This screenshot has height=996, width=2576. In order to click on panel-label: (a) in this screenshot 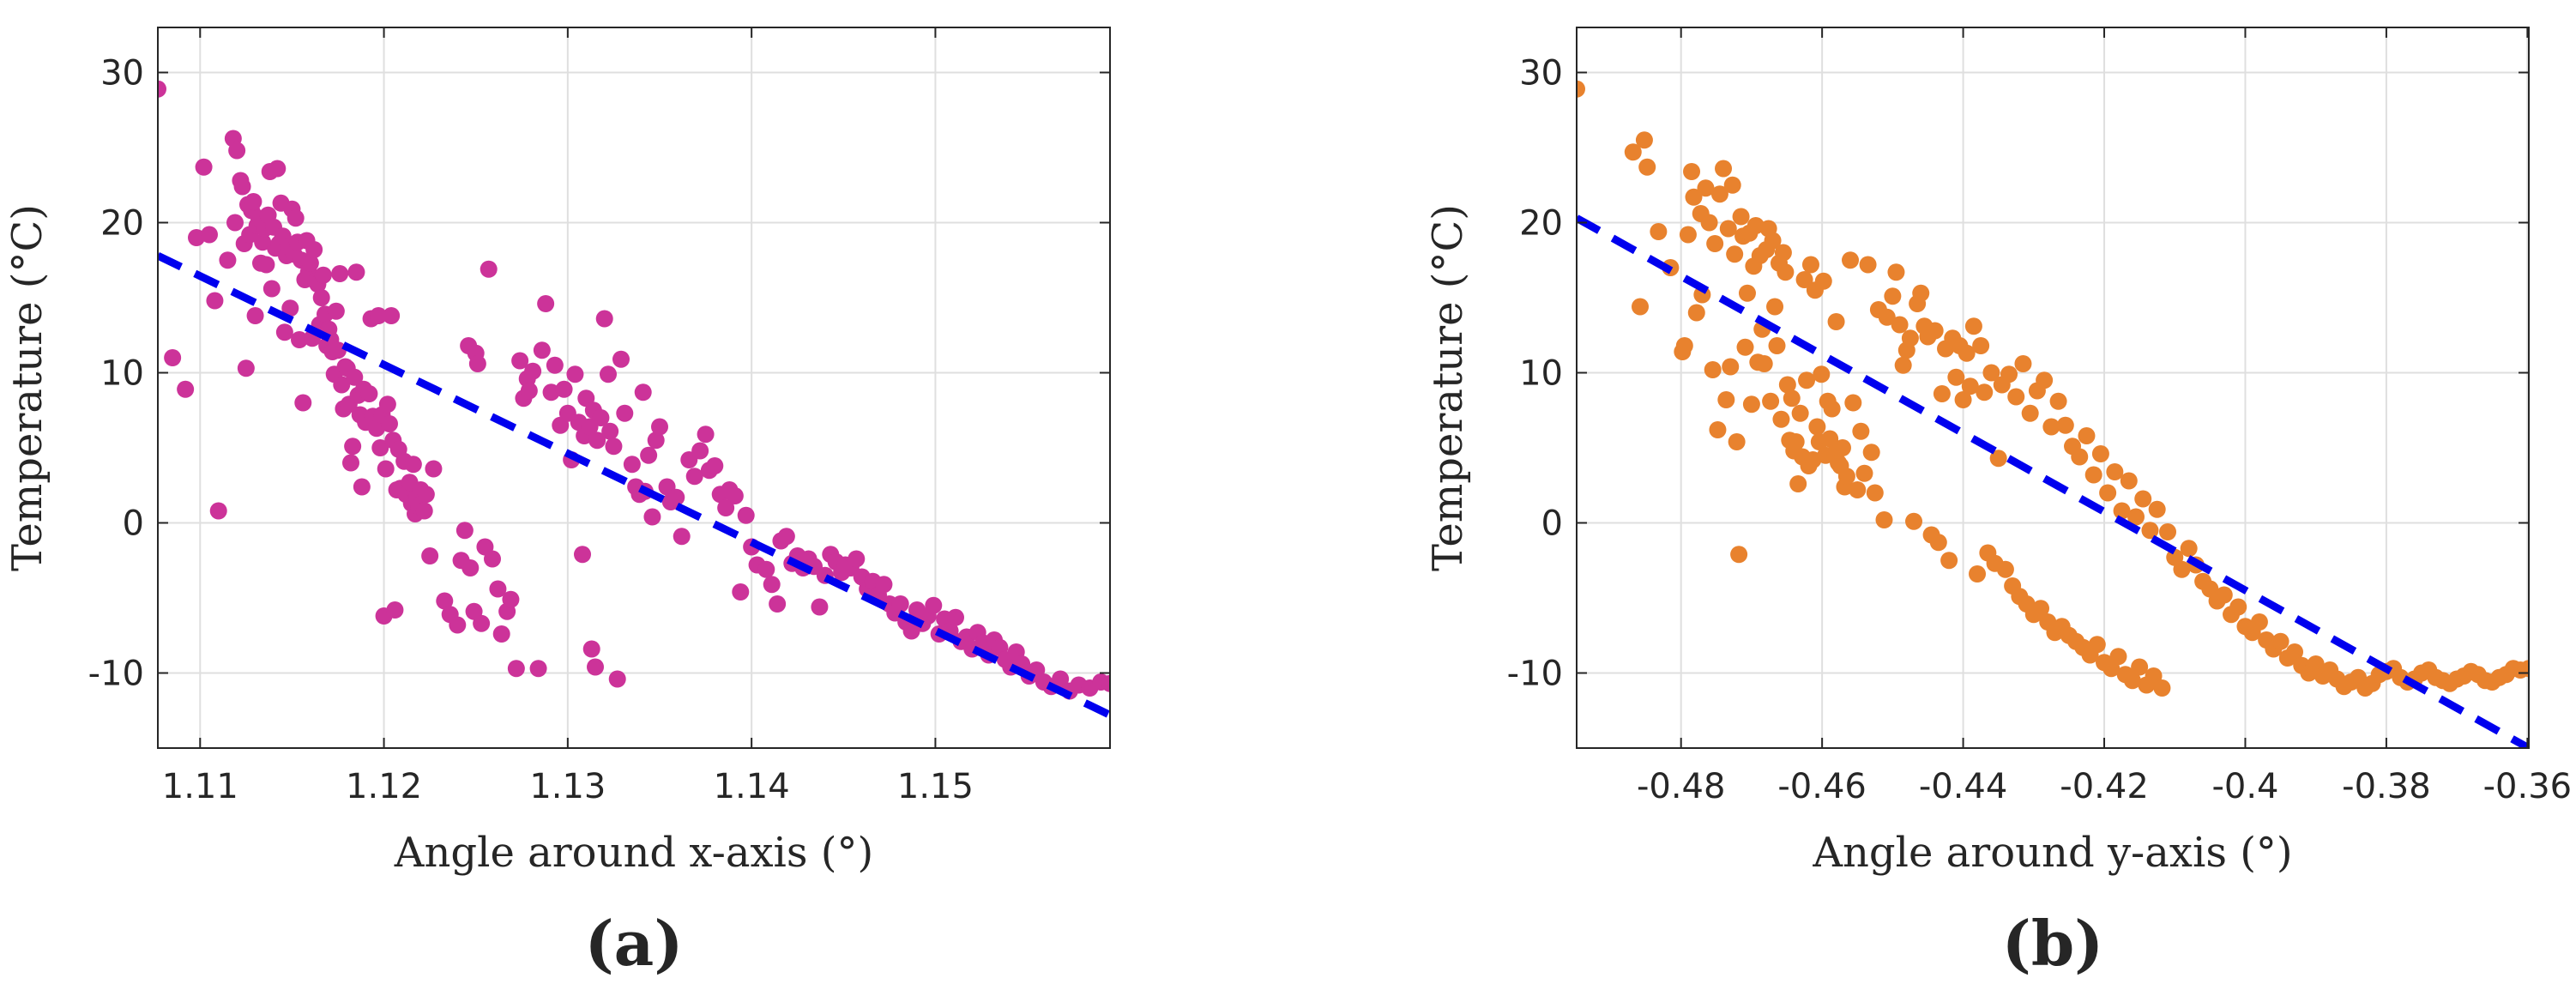, I will do `click(634, 943)`.